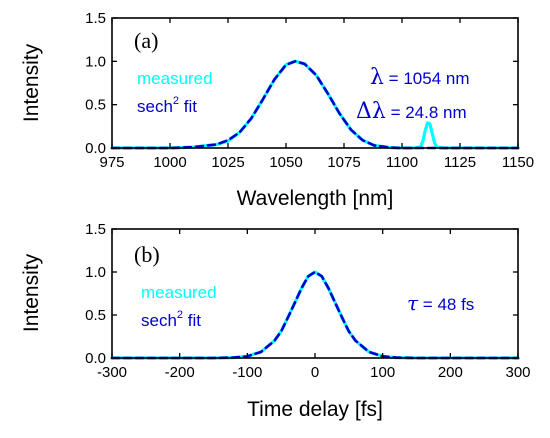  I want to click on panel-b-x-tick-label: 100, so click(382, 372).